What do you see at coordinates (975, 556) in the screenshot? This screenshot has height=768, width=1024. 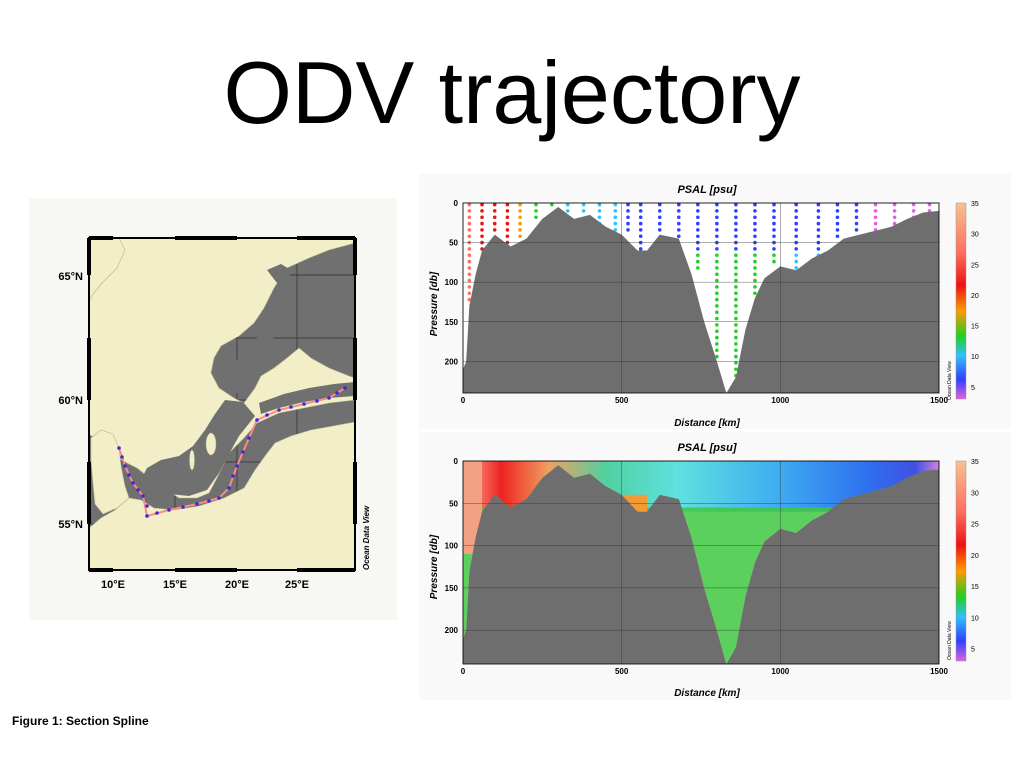 I see `colorbar-tick-label: 20` at bounding box center [975, 556].